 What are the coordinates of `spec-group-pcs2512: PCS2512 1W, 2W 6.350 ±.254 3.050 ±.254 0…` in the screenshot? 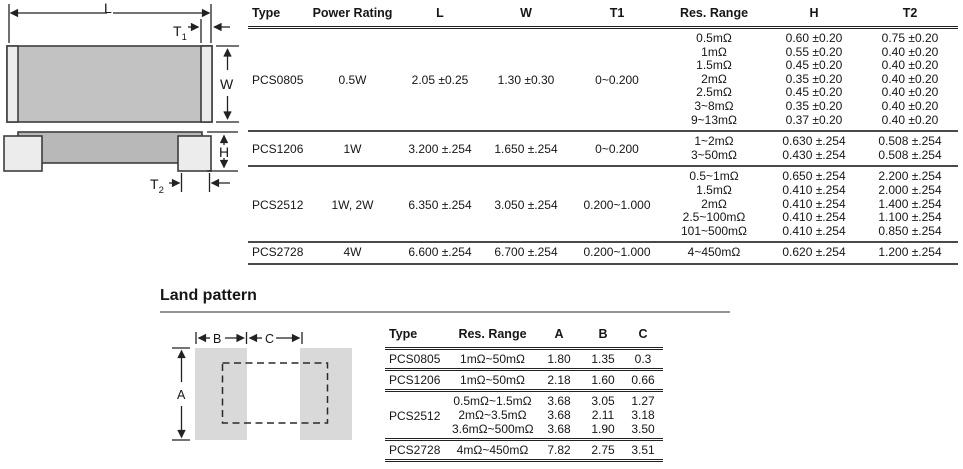 It's located at (603, 204).